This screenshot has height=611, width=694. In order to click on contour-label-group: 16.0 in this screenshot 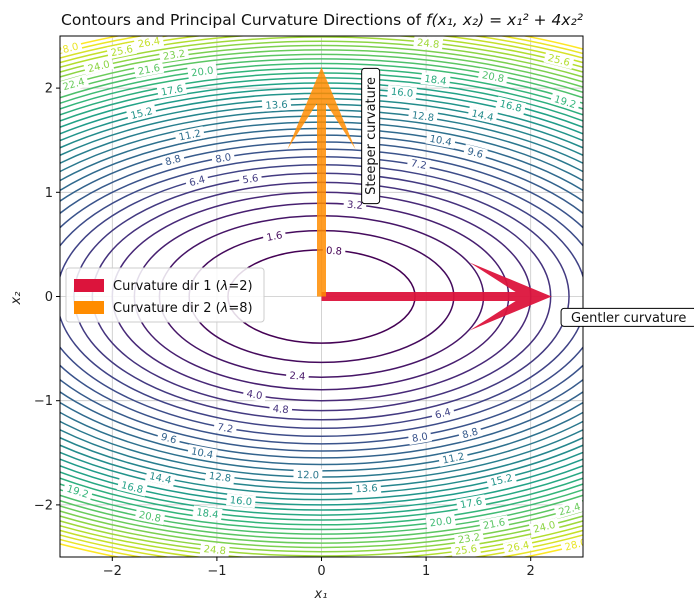, I will do `click(241, 500)`.